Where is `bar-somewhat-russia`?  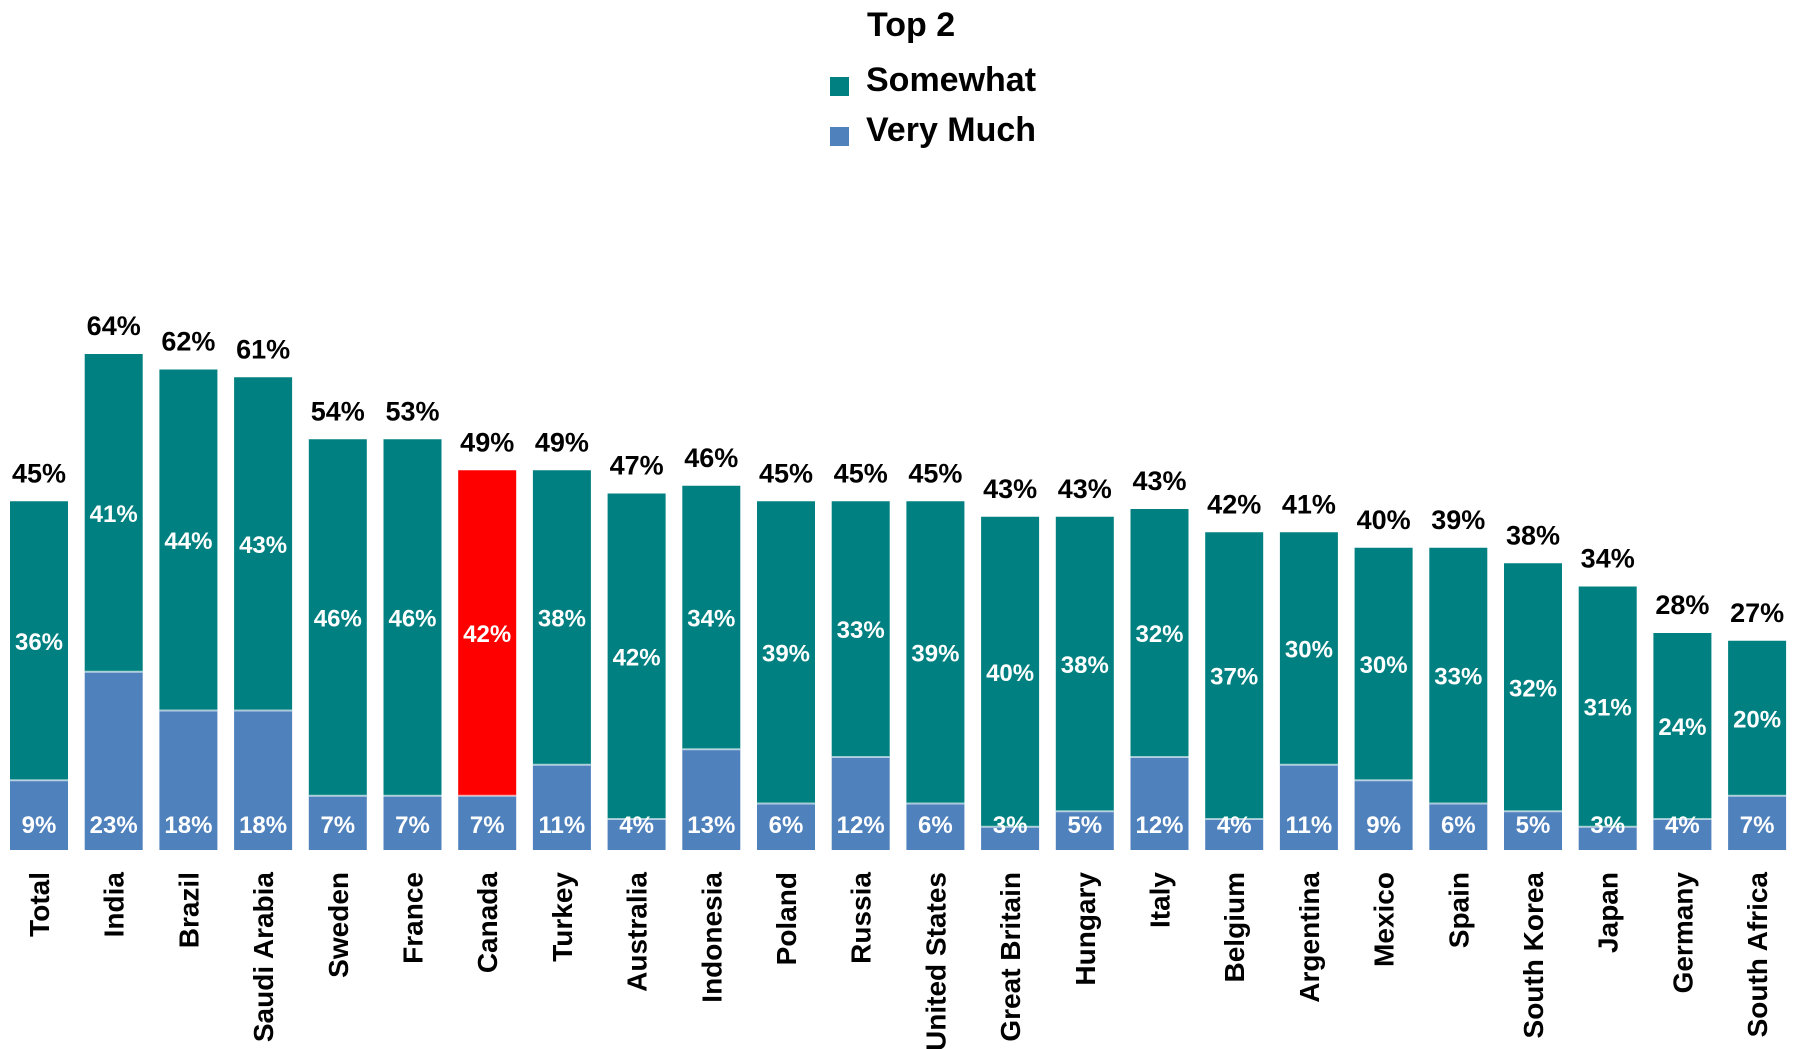 bar-somewhat-russia is located at coordinates (860, 629).